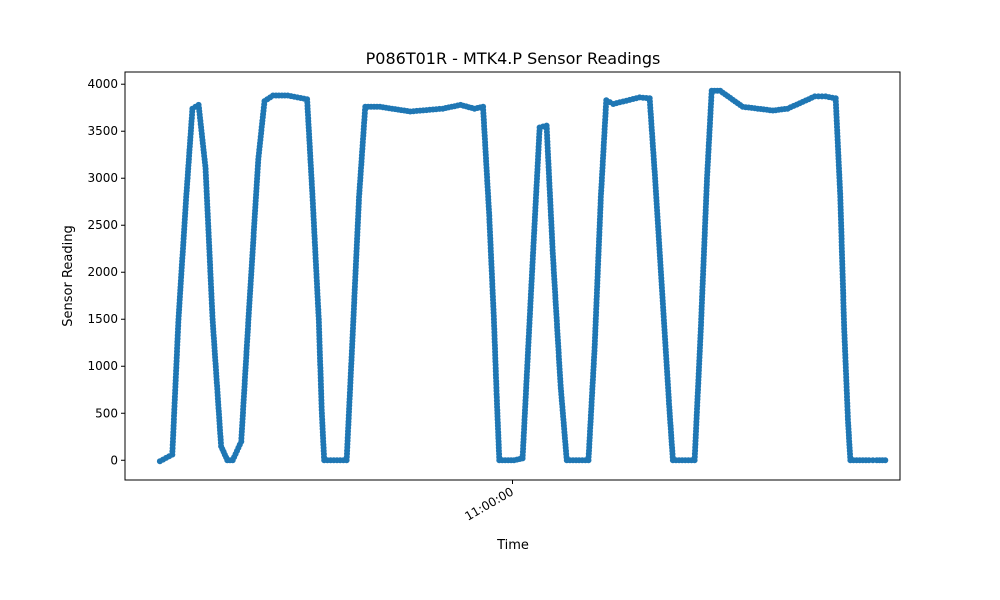 The height and width of the screenshot is (600, 1000). What do you see at coordinates (102, 272) in the screenshot?
I see `y-tick-label: 2000` at bounding box center [102, 272].